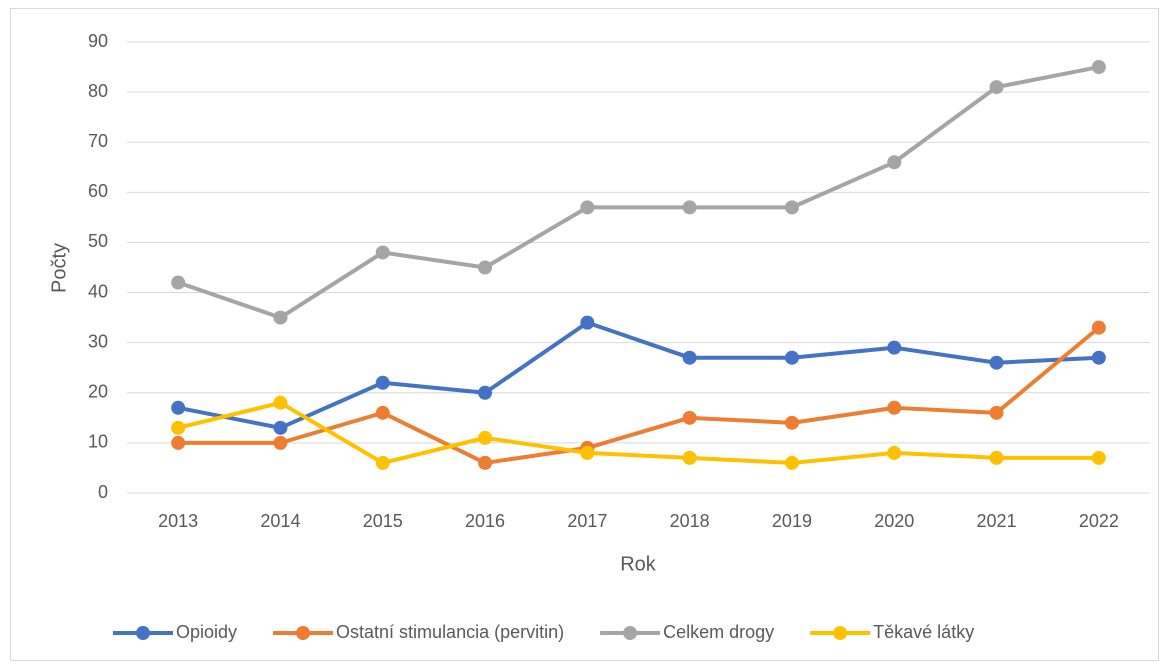  Describe the element at coordinates (894, 521) in the screenshot. I see `x-tick-label: 2020` at that location.